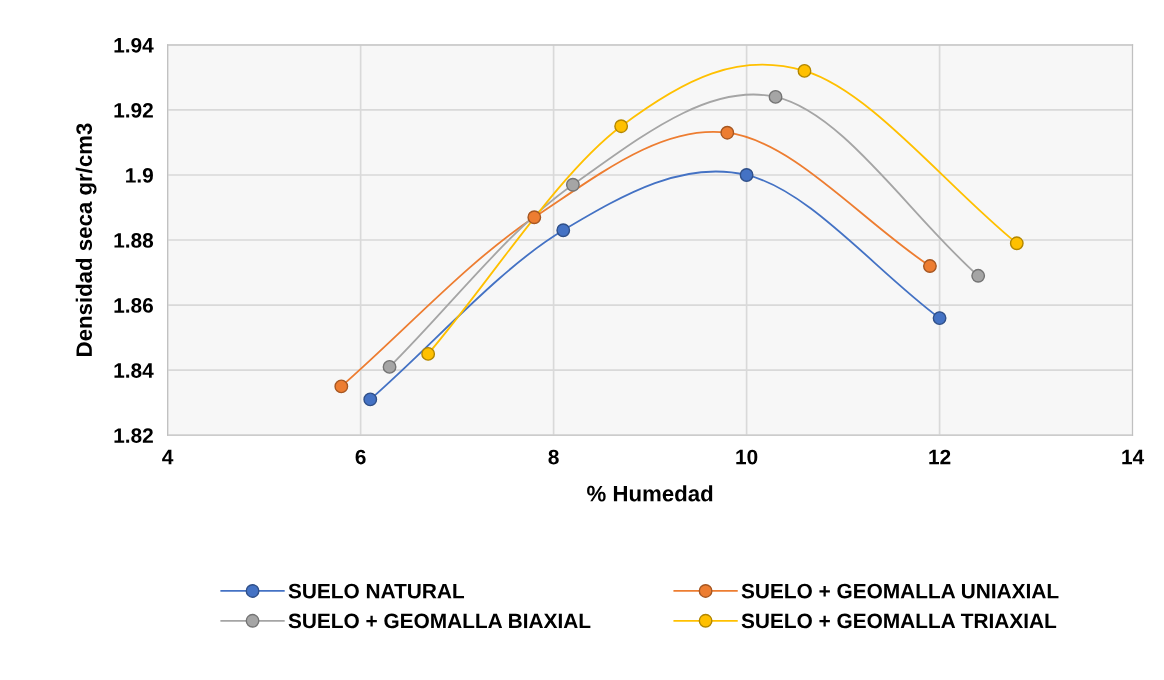  I want to click on legend-label: SUELO + GEOMALLA UNIAXIAL, so click(900, 591).